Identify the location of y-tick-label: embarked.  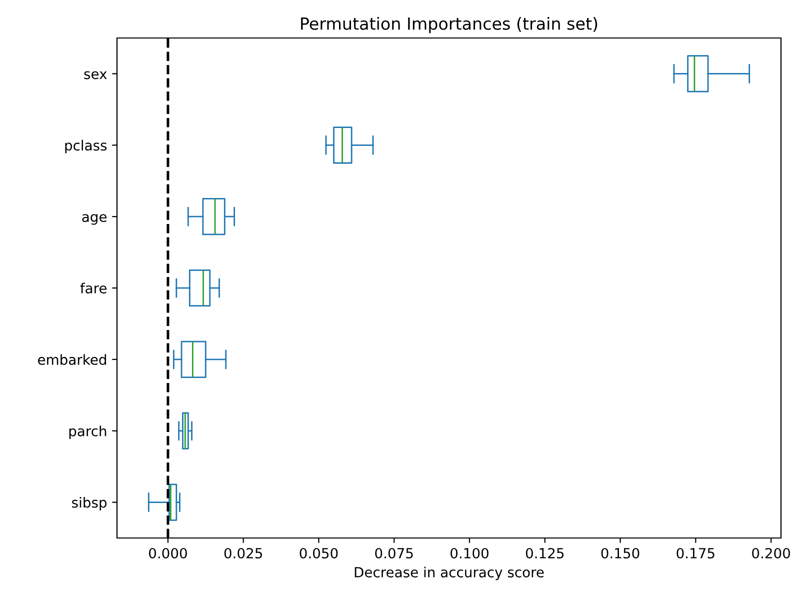
(72, 359).